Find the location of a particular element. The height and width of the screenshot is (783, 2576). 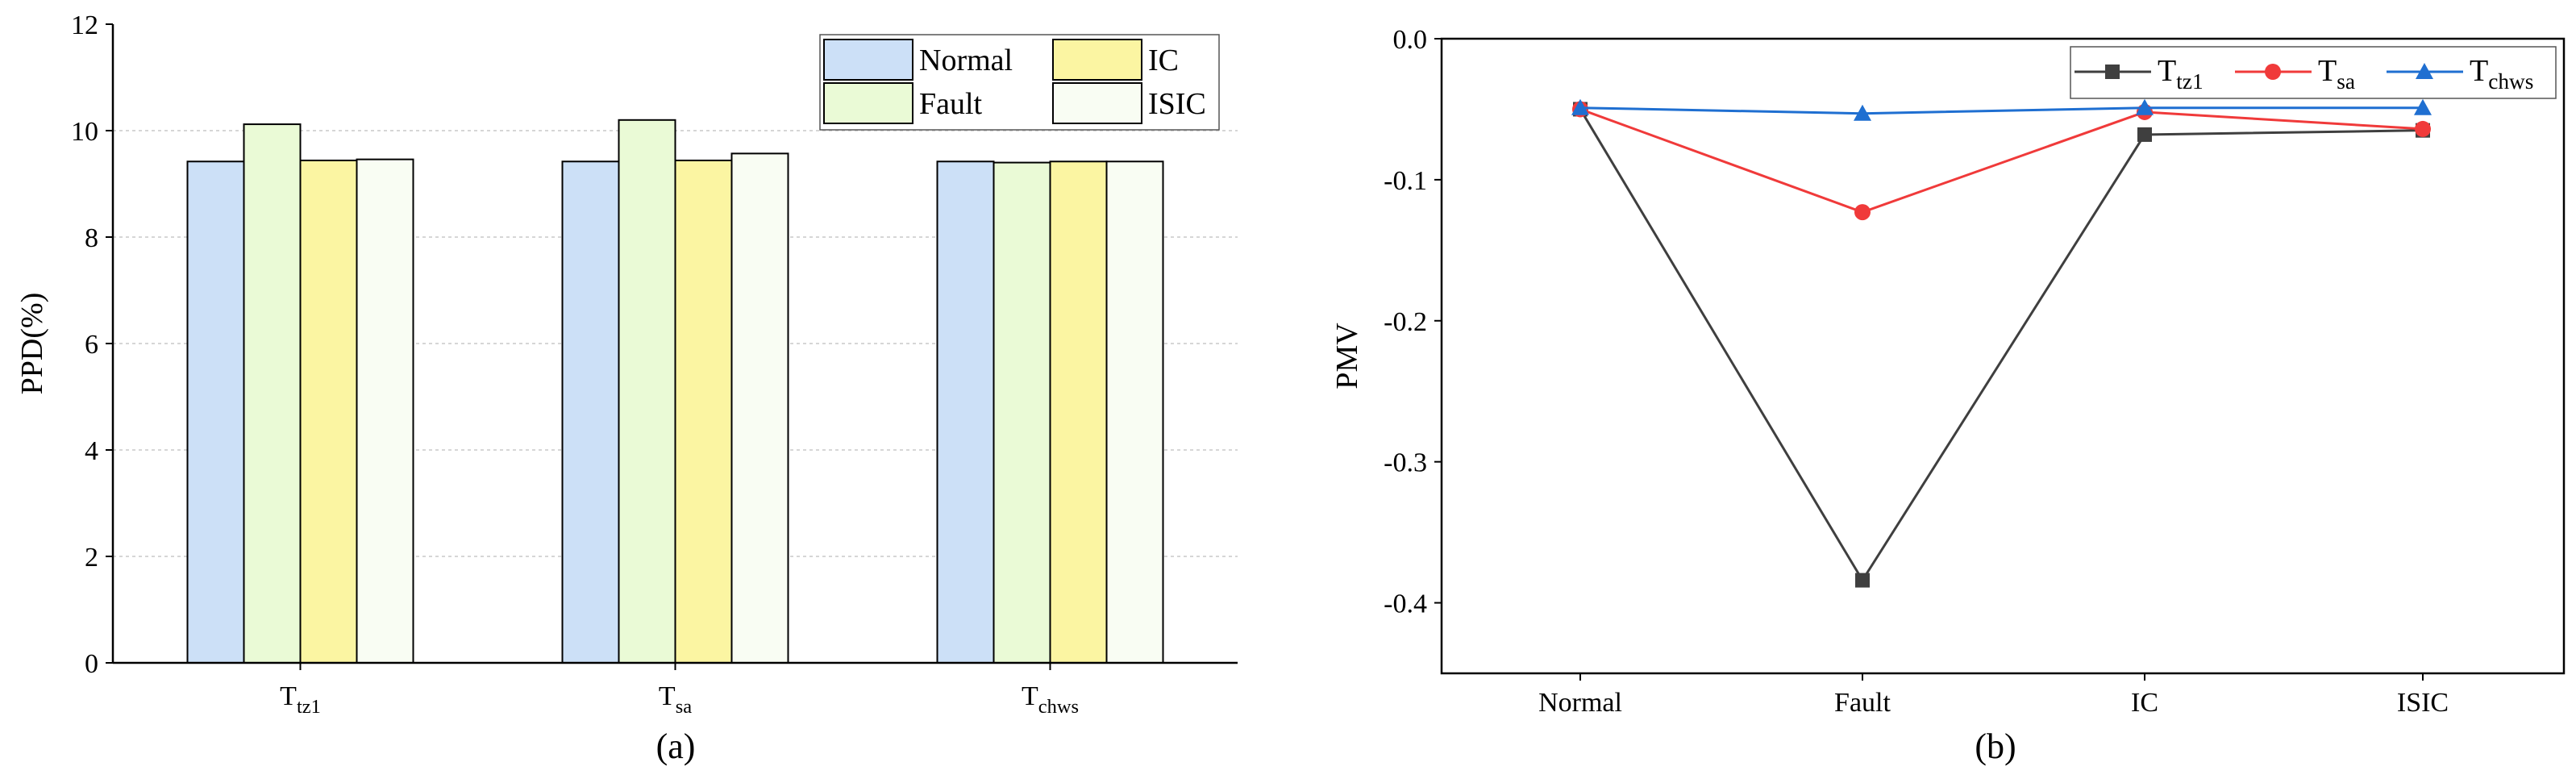

legend-swatch-normal is located at coordinates (868, 60).